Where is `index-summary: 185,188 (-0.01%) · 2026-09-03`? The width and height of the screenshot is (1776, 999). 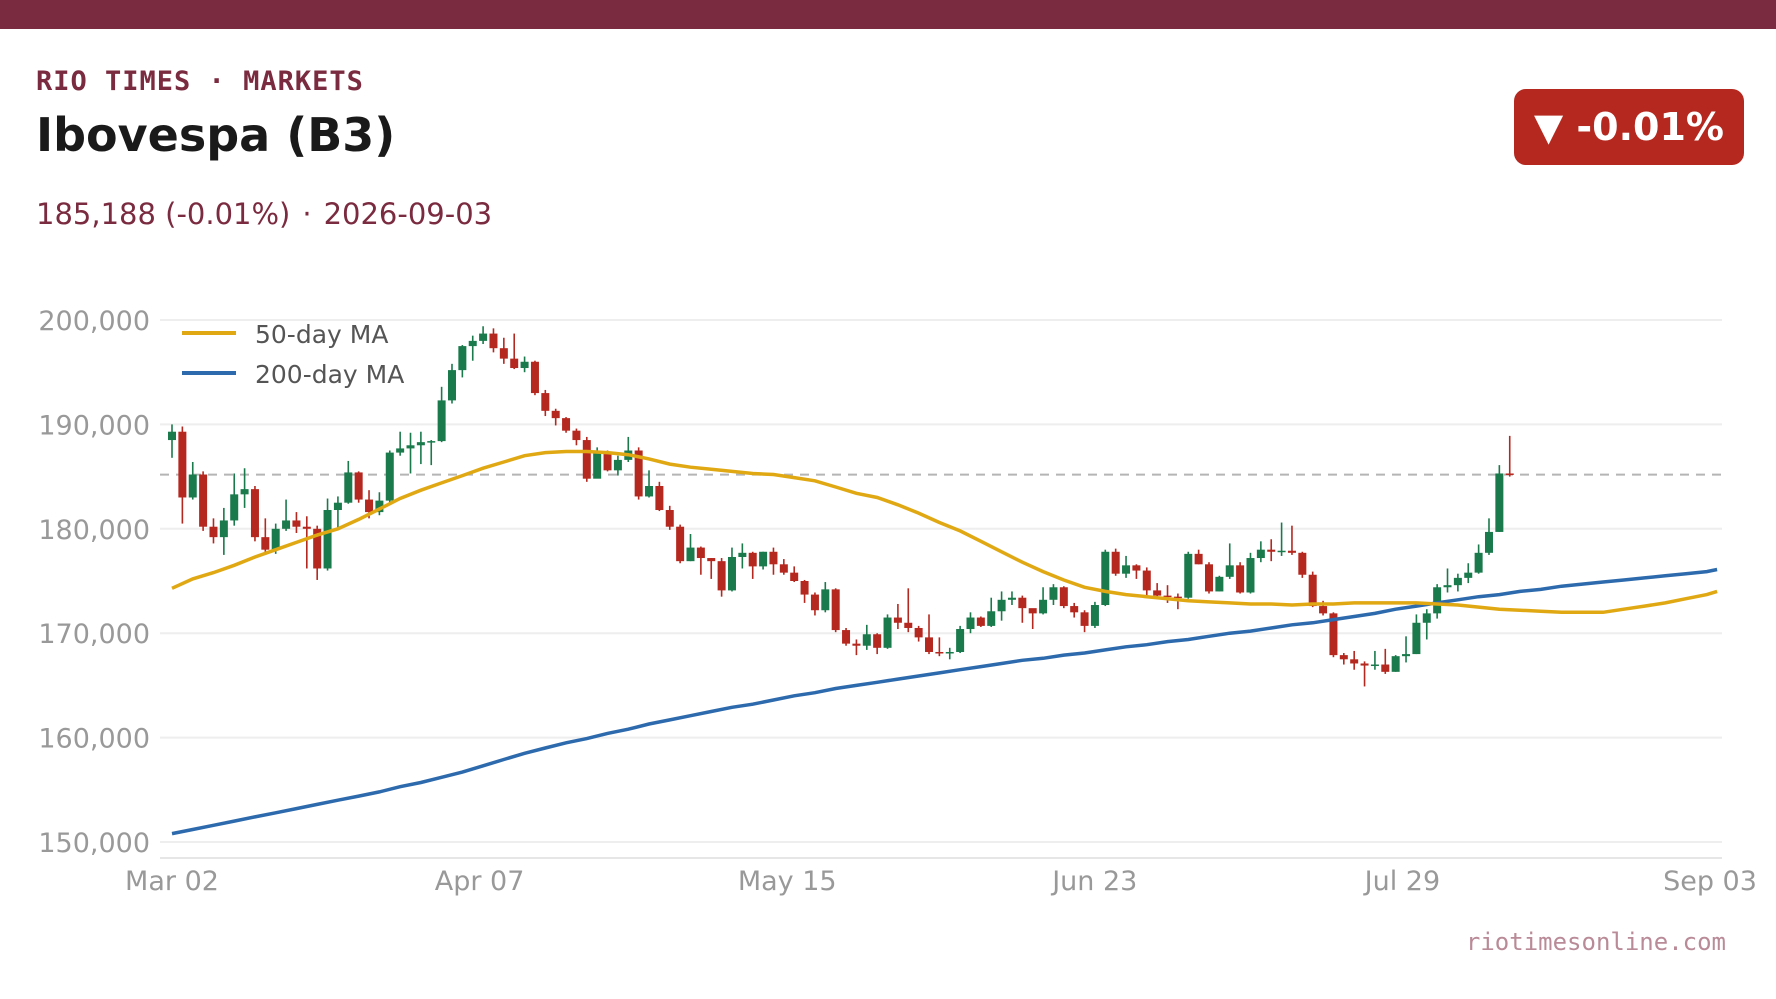
index-summary: 185,188 (-0.01%) · 2026-09-03 is located at coordinates (264, 214).